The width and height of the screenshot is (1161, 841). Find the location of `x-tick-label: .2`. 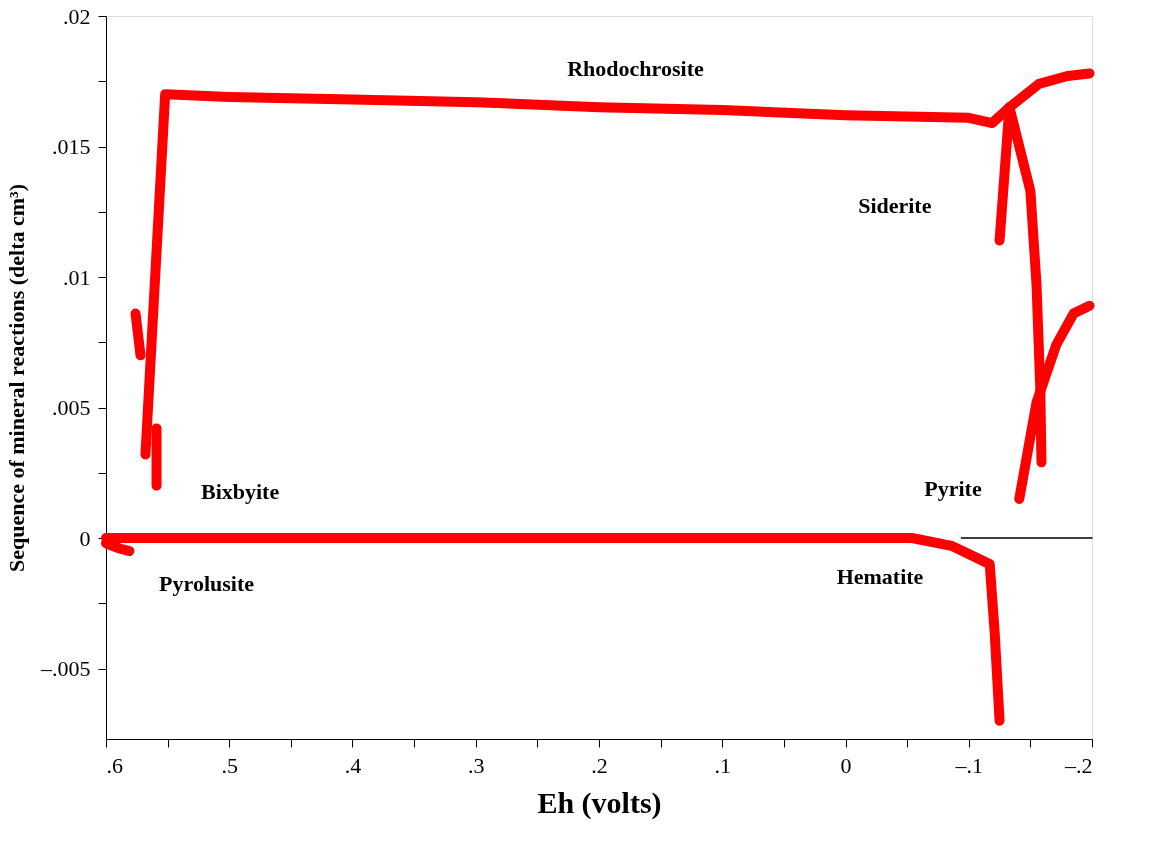

x-tick-label: .2 is located at coordinates (599, 765).